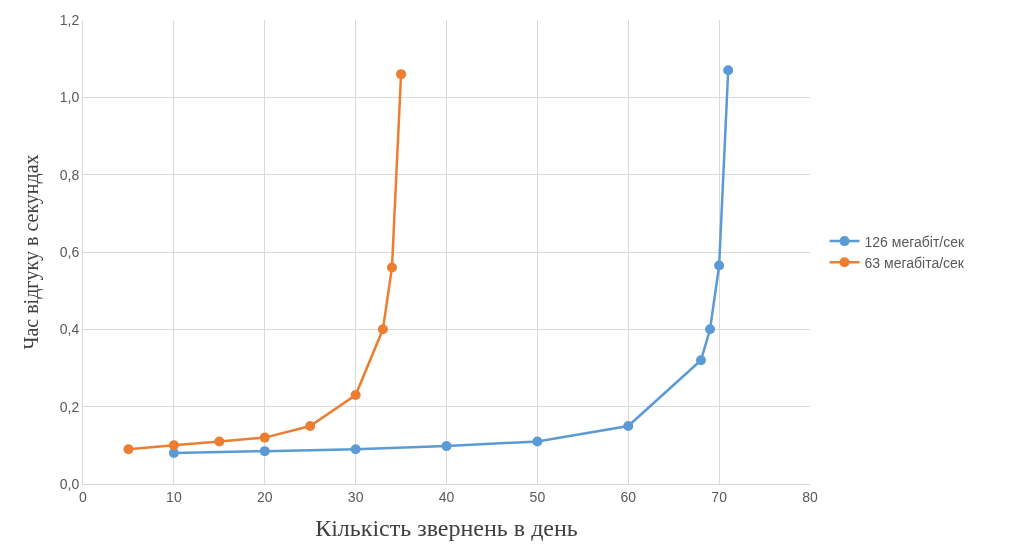 This screenshot has height=558, width=1024. Describe the element at coordinates (537, 496) in the screenshot. I see `x-tick-label: 50` at that location.